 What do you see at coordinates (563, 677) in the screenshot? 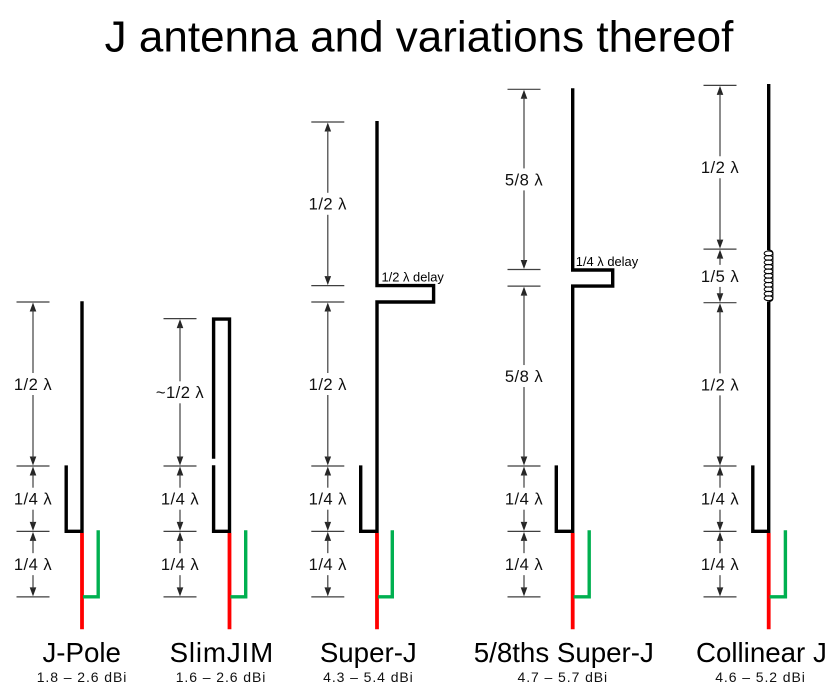
I see `svg-text: 4.7 – 5.7 dBi` at bounding box center [563, 677].